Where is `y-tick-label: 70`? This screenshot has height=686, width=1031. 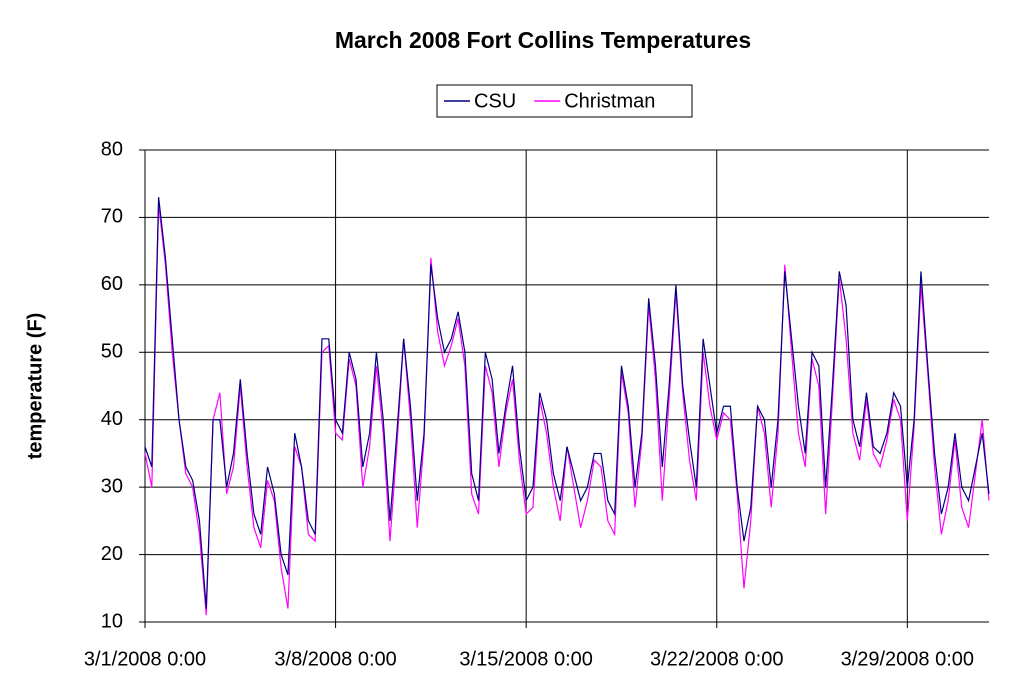 y-tick-label: 70 is located at coordinates (112, 217).